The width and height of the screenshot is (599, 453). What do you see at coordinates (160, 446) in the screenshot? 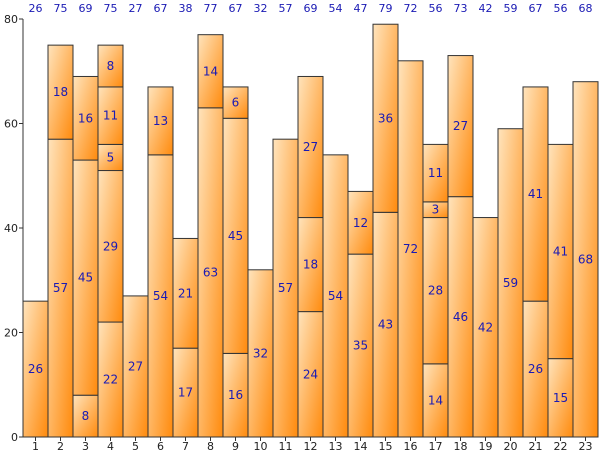
I see `x-tick-label: 6` at bounding box center [160, 446].